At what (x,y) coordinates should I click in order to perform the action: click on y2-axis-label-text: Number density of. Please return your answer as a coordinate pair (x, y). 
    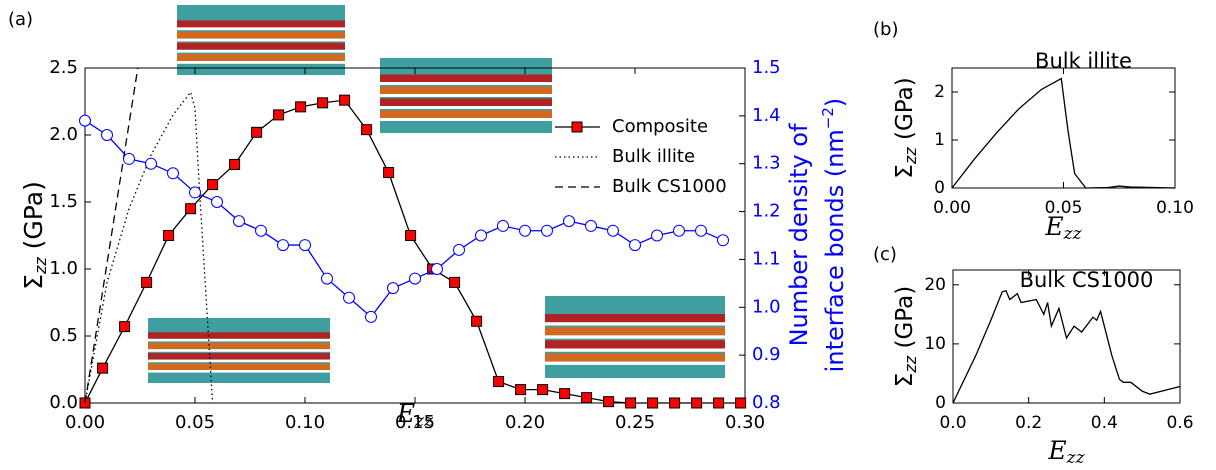
    Looking at the image, I should click on (799, 234).